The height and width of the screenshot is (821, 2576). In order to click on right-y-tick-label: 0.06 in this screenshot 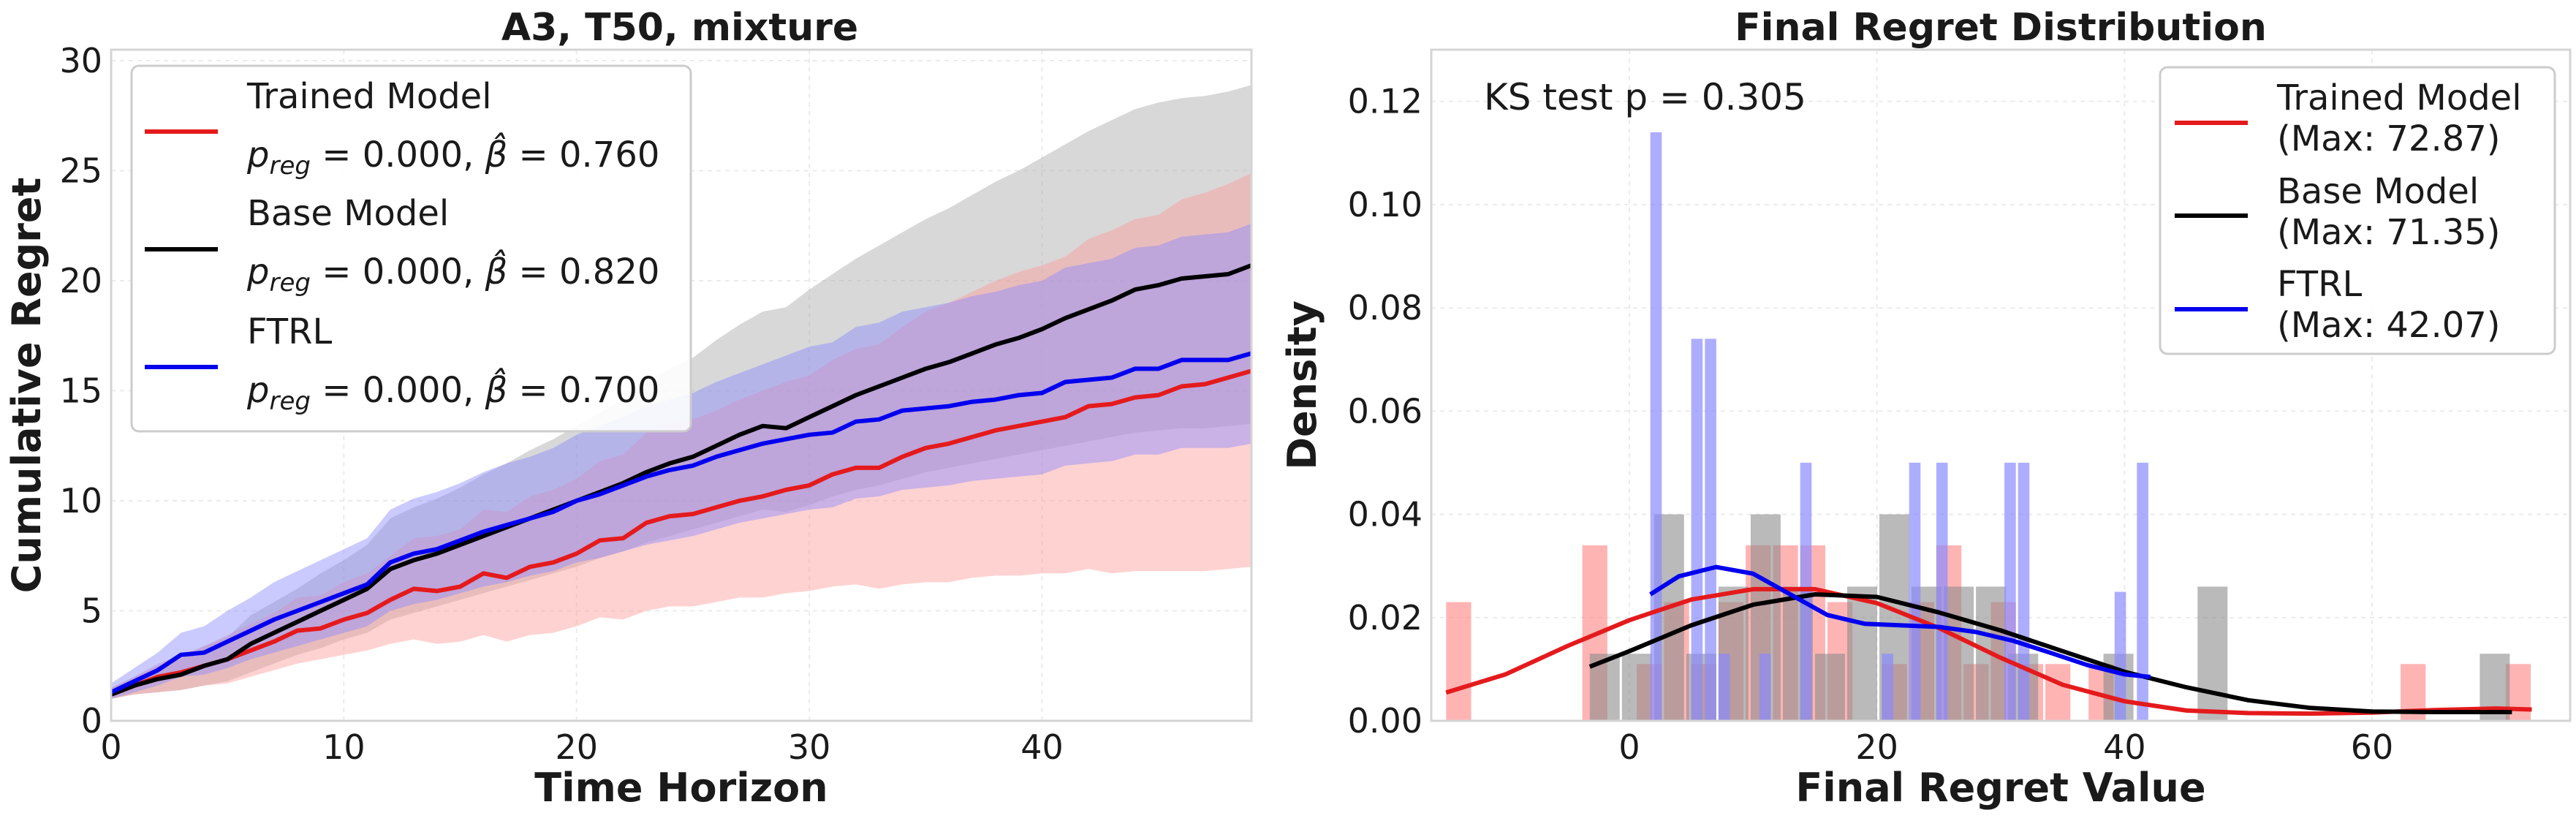, I will do `click(1385, 411)`.